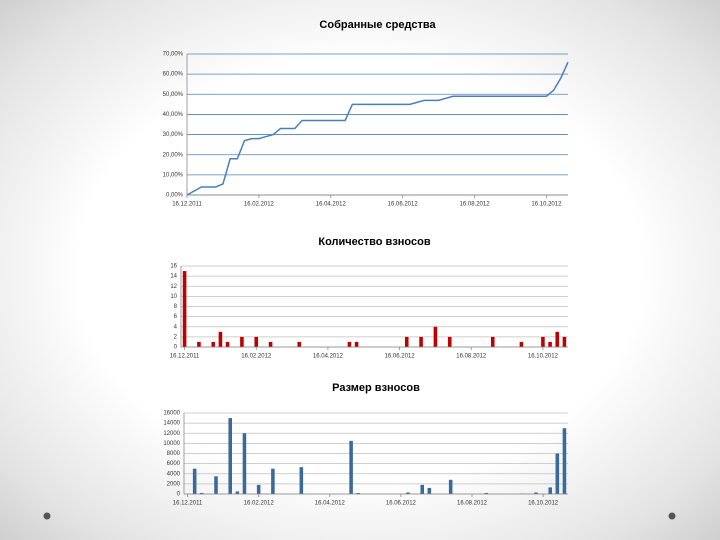  Describe the element at coordinates (175, 196) in the screenshot. I see `y-tick-label: 0,00%` at that location.